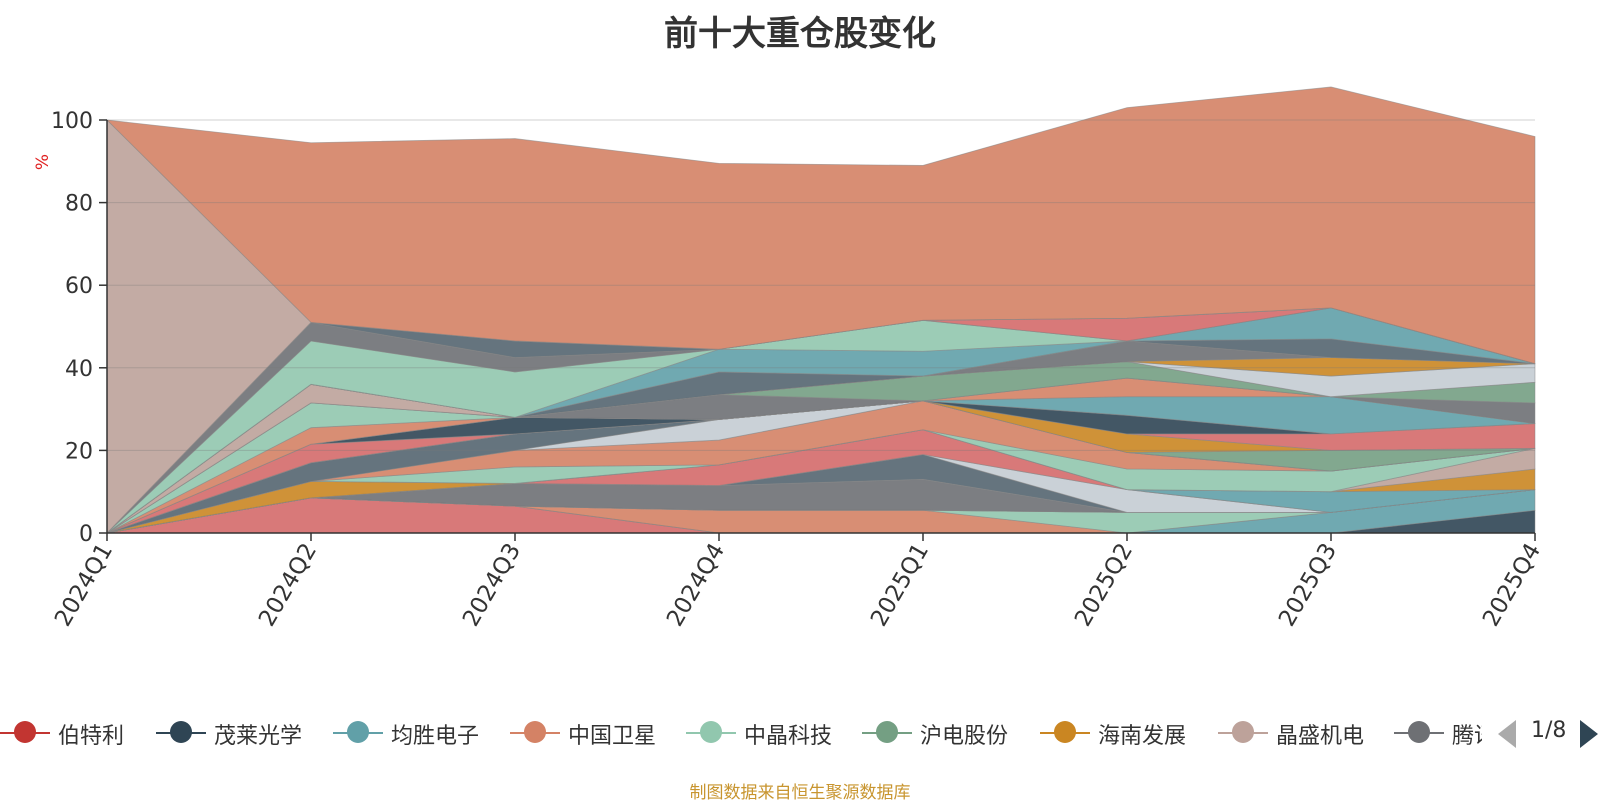 The width and height of the screenshot is (1600, 803). Describe the element at coordinates (1467, 736) in the screenshot. I see `legend-label: 腾讯` at that location.